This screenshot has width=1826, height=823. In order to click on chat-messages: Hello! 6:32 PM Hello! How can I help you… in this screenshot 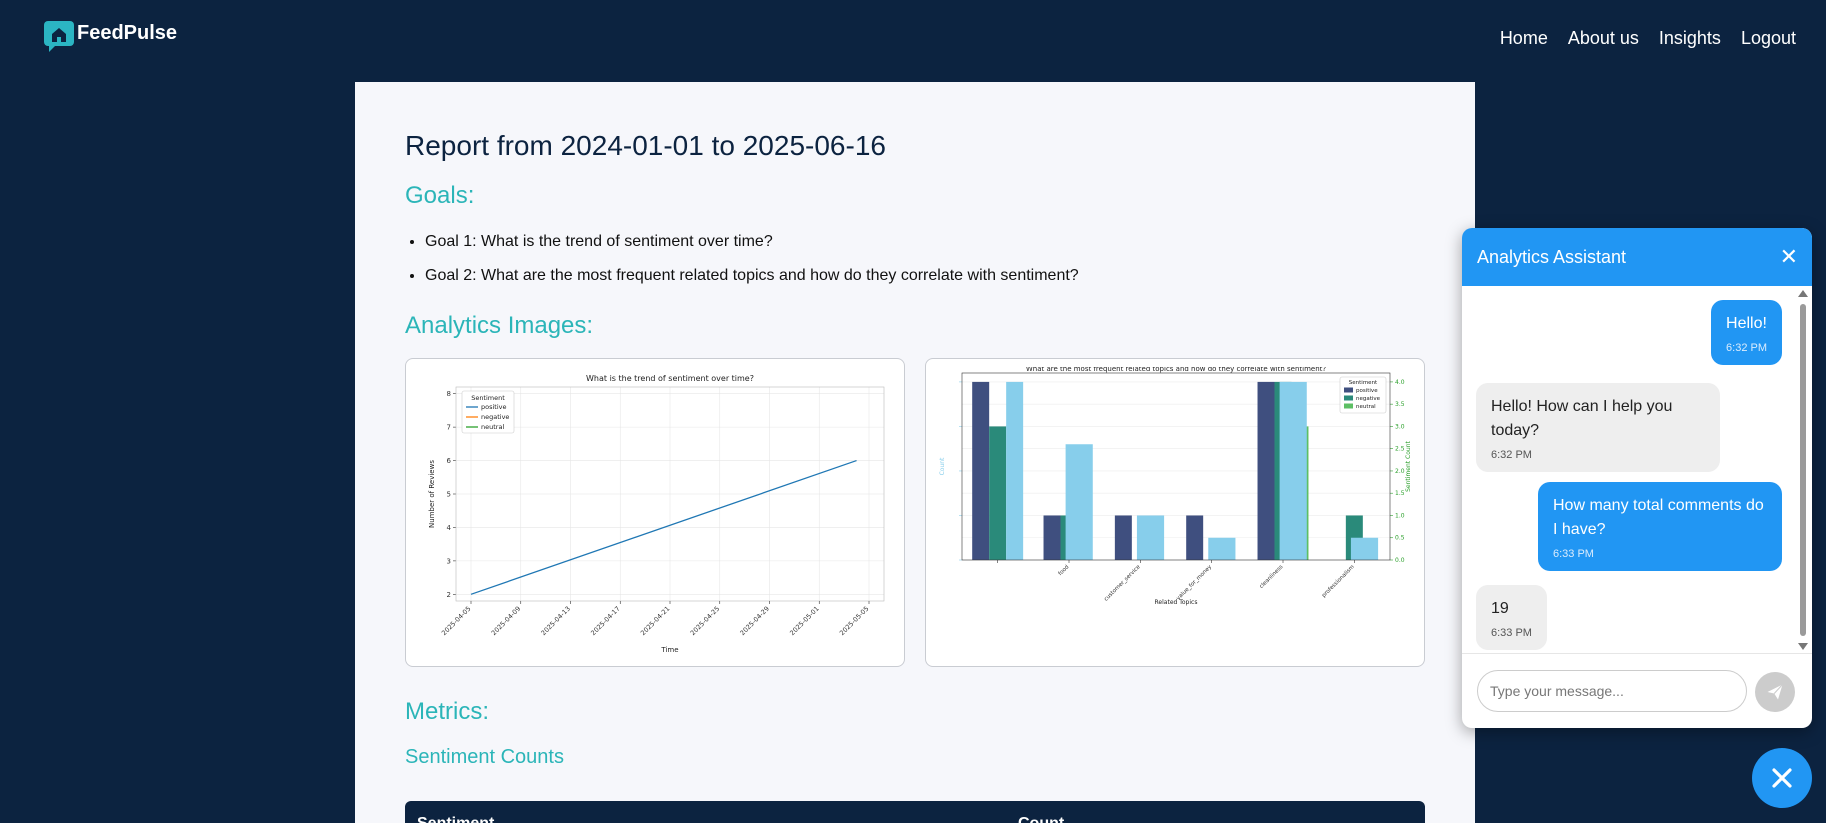, I will do `click(1637, 470)`.